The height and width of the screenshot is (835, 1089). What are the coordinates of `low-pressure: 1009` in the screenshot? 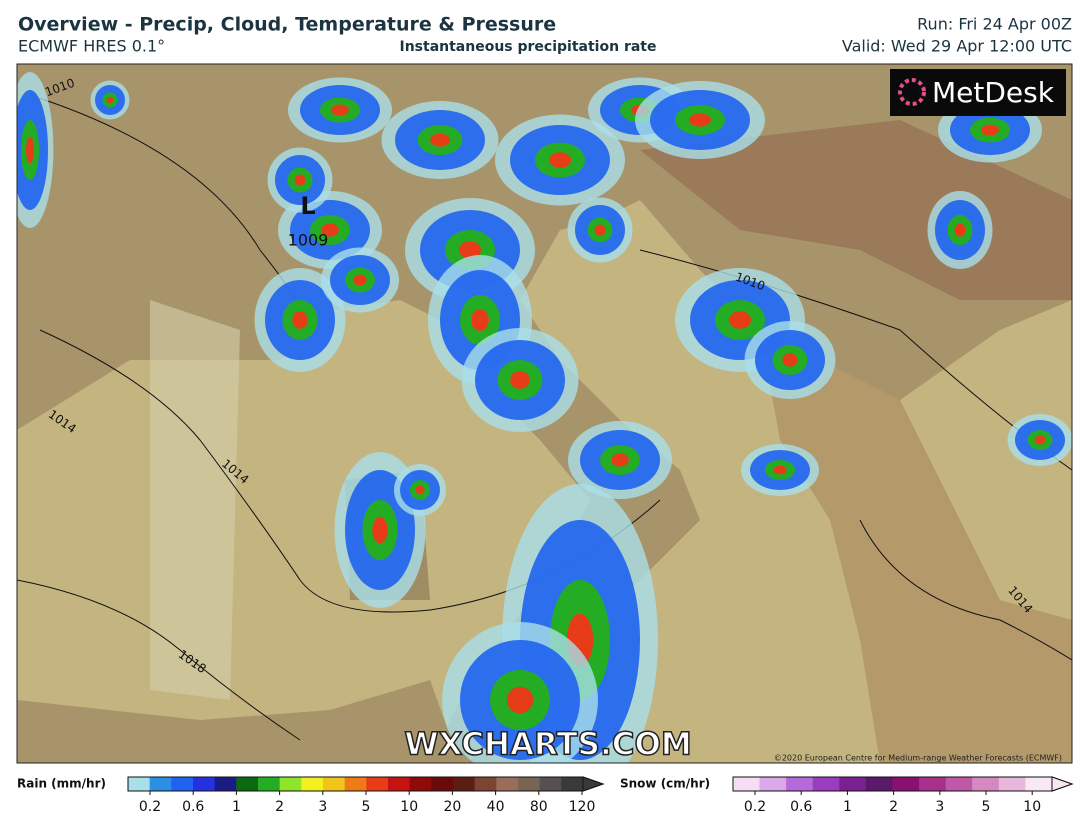 It's located at (308, 240).